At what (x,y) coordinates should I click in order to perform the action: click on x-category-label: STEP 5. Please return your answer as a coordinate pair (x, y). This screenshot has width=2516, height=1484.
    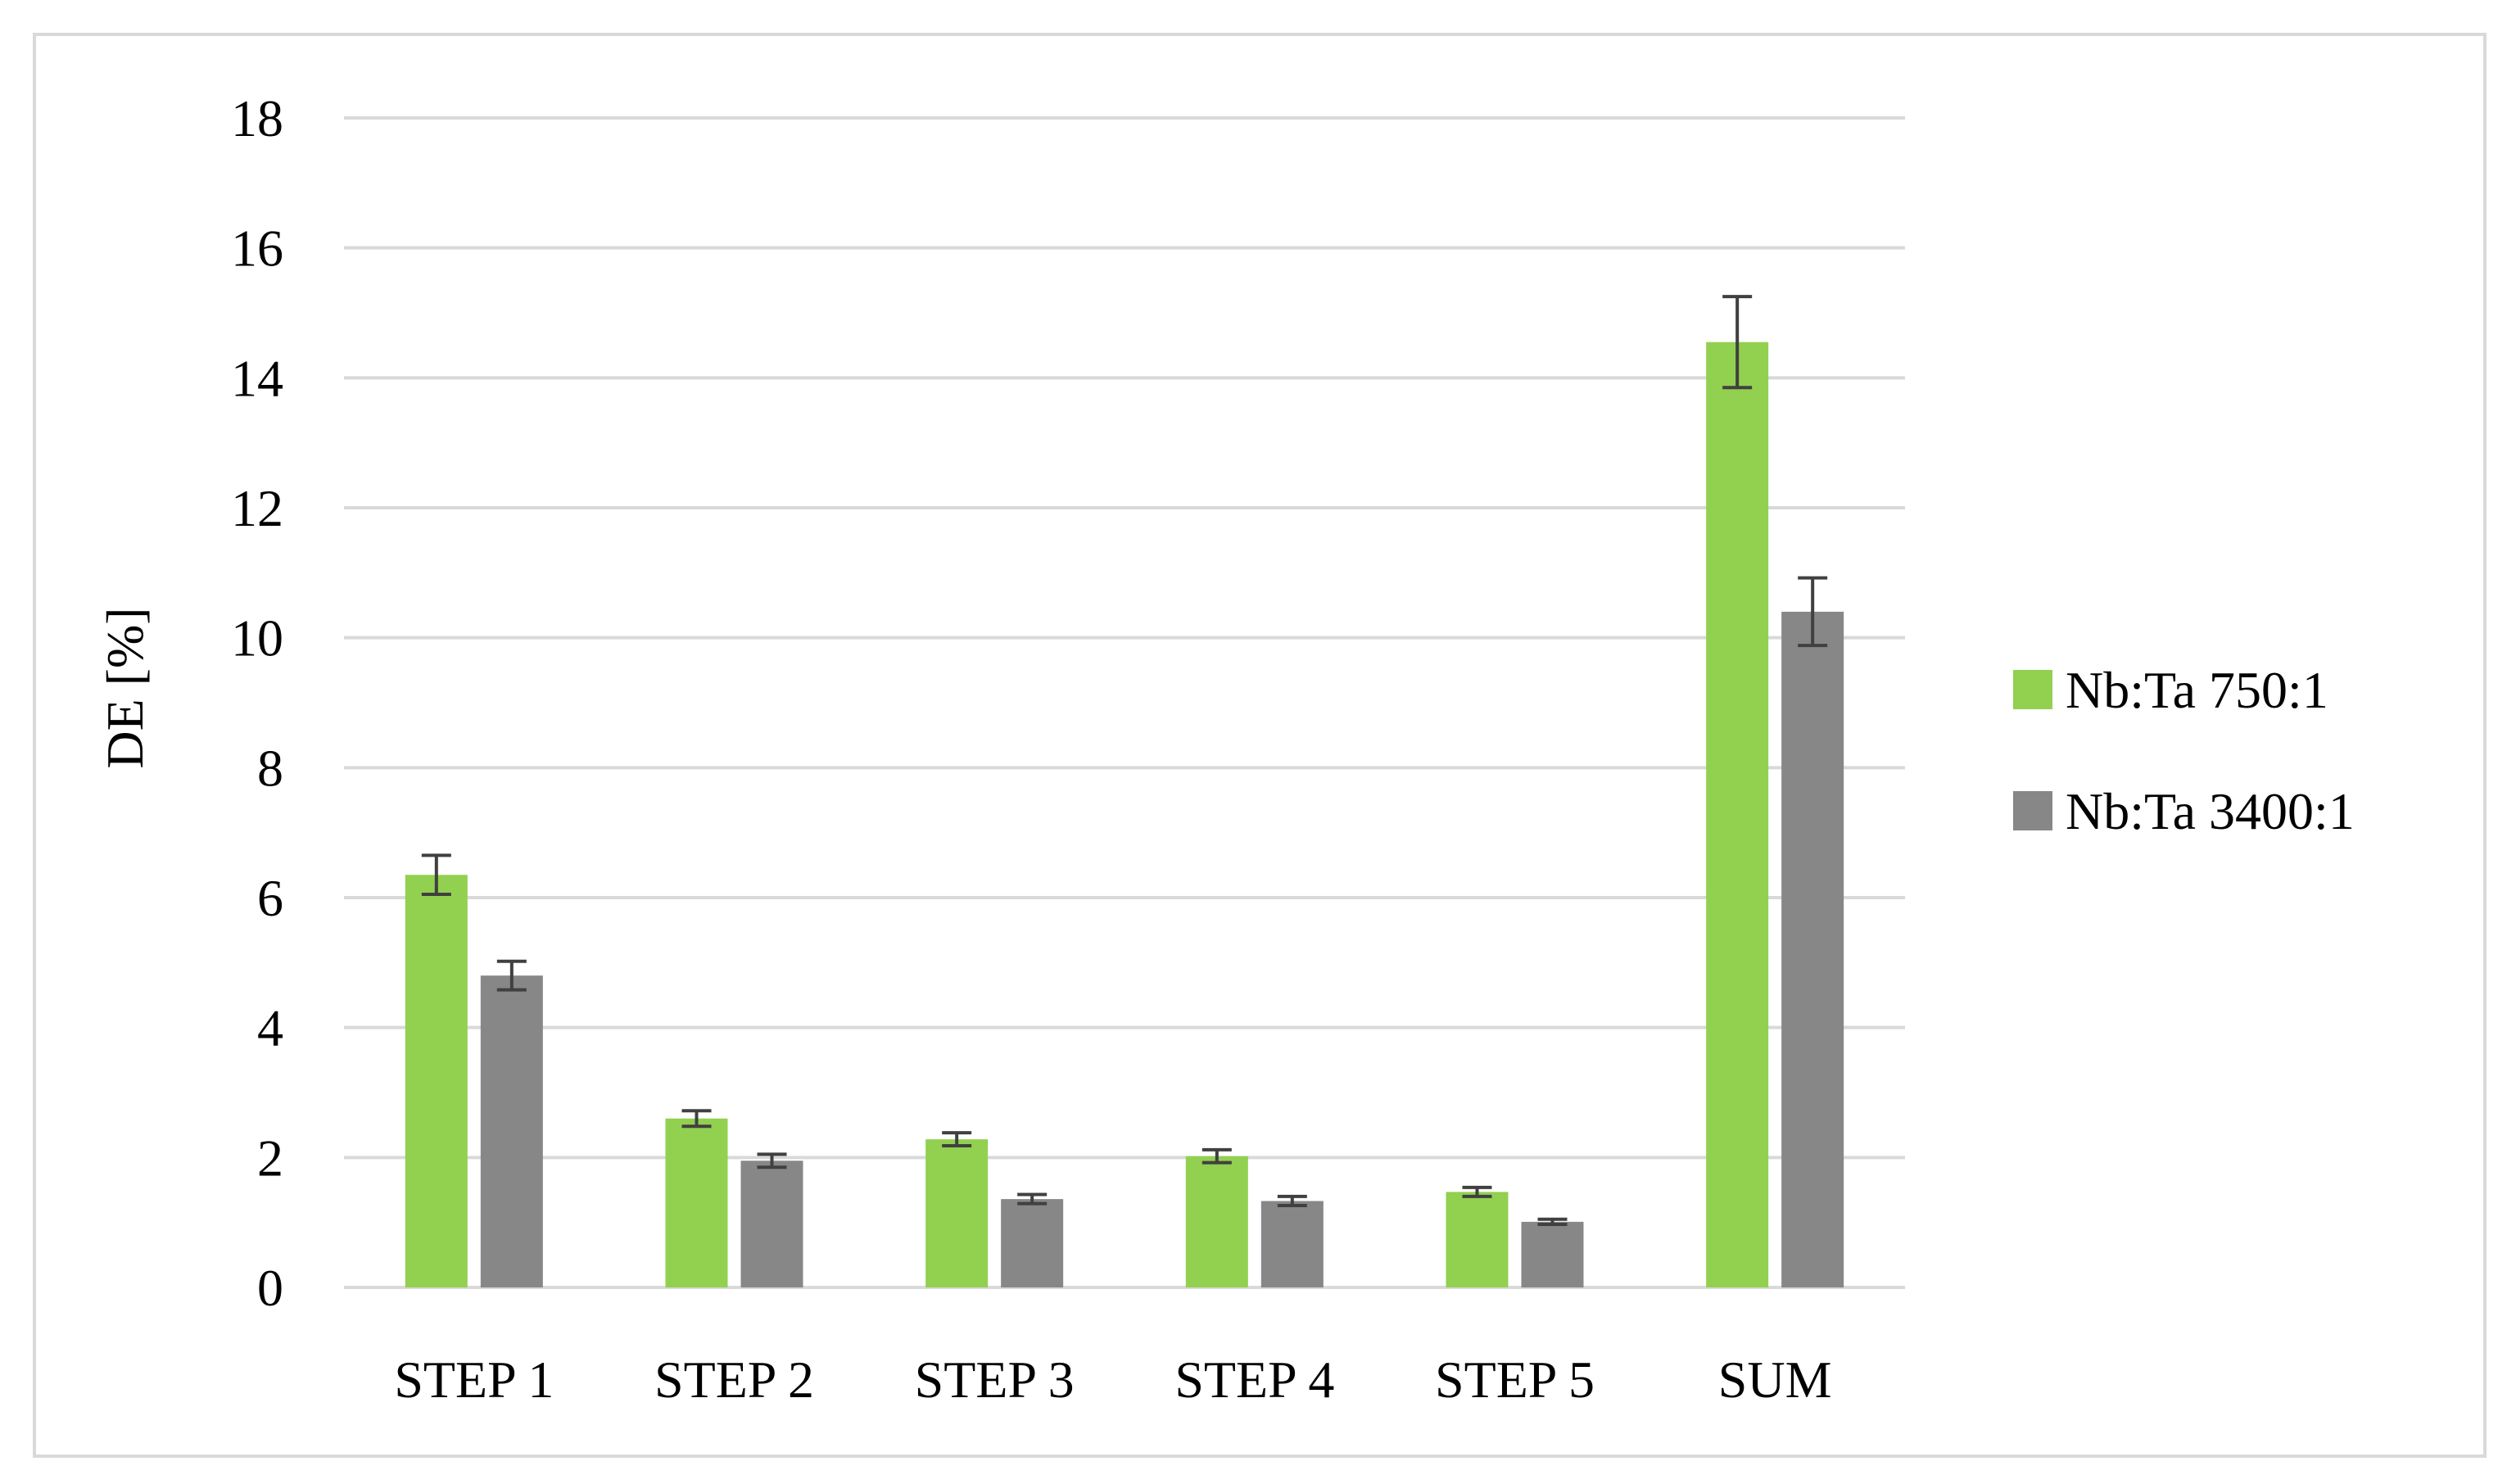
    Looking at the image, I should click on (1515, 1380).